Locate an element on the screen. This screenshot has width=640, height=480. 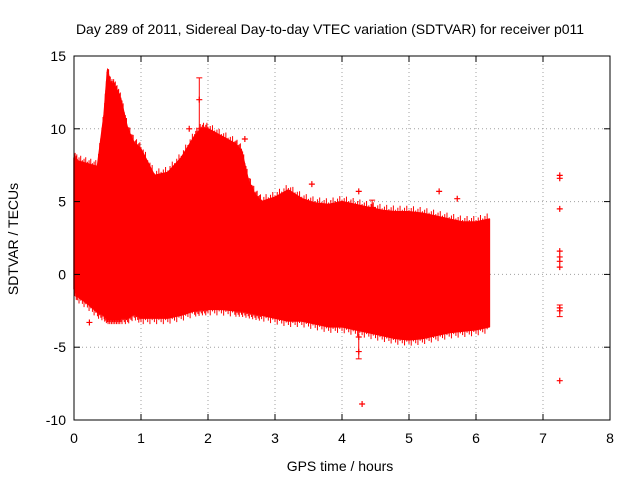
x-axis-label: GPS time / hours is located at coordinates (340, 466).